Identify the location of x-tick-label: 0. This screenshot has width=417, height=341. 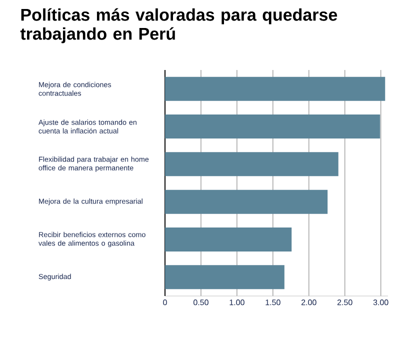
(165, 303).